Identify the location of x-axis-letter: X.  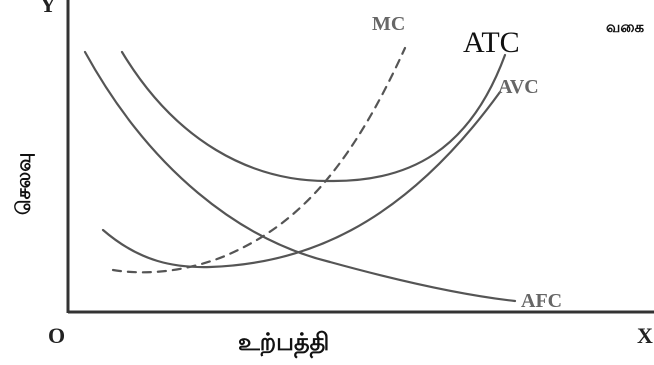
(645, 335).